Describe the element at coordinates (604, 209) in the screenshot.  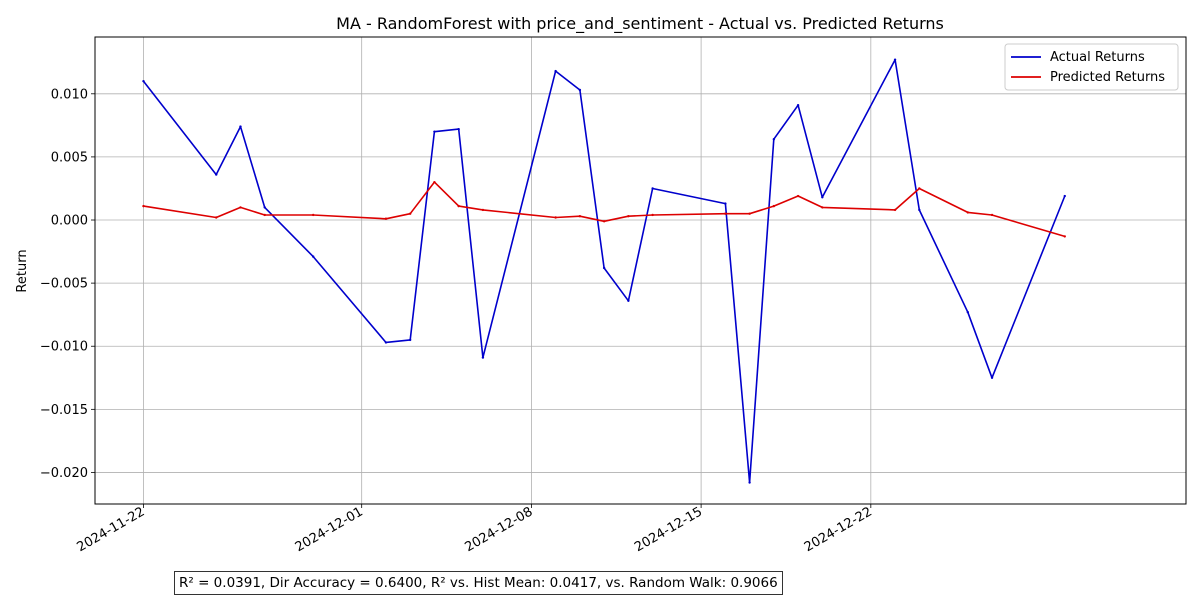
I see `predicted-returns-line` at that location.